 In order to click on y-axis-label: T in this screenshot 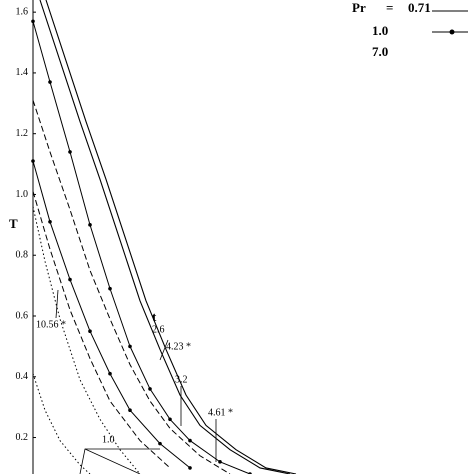, I will do `click(13, 223)`.